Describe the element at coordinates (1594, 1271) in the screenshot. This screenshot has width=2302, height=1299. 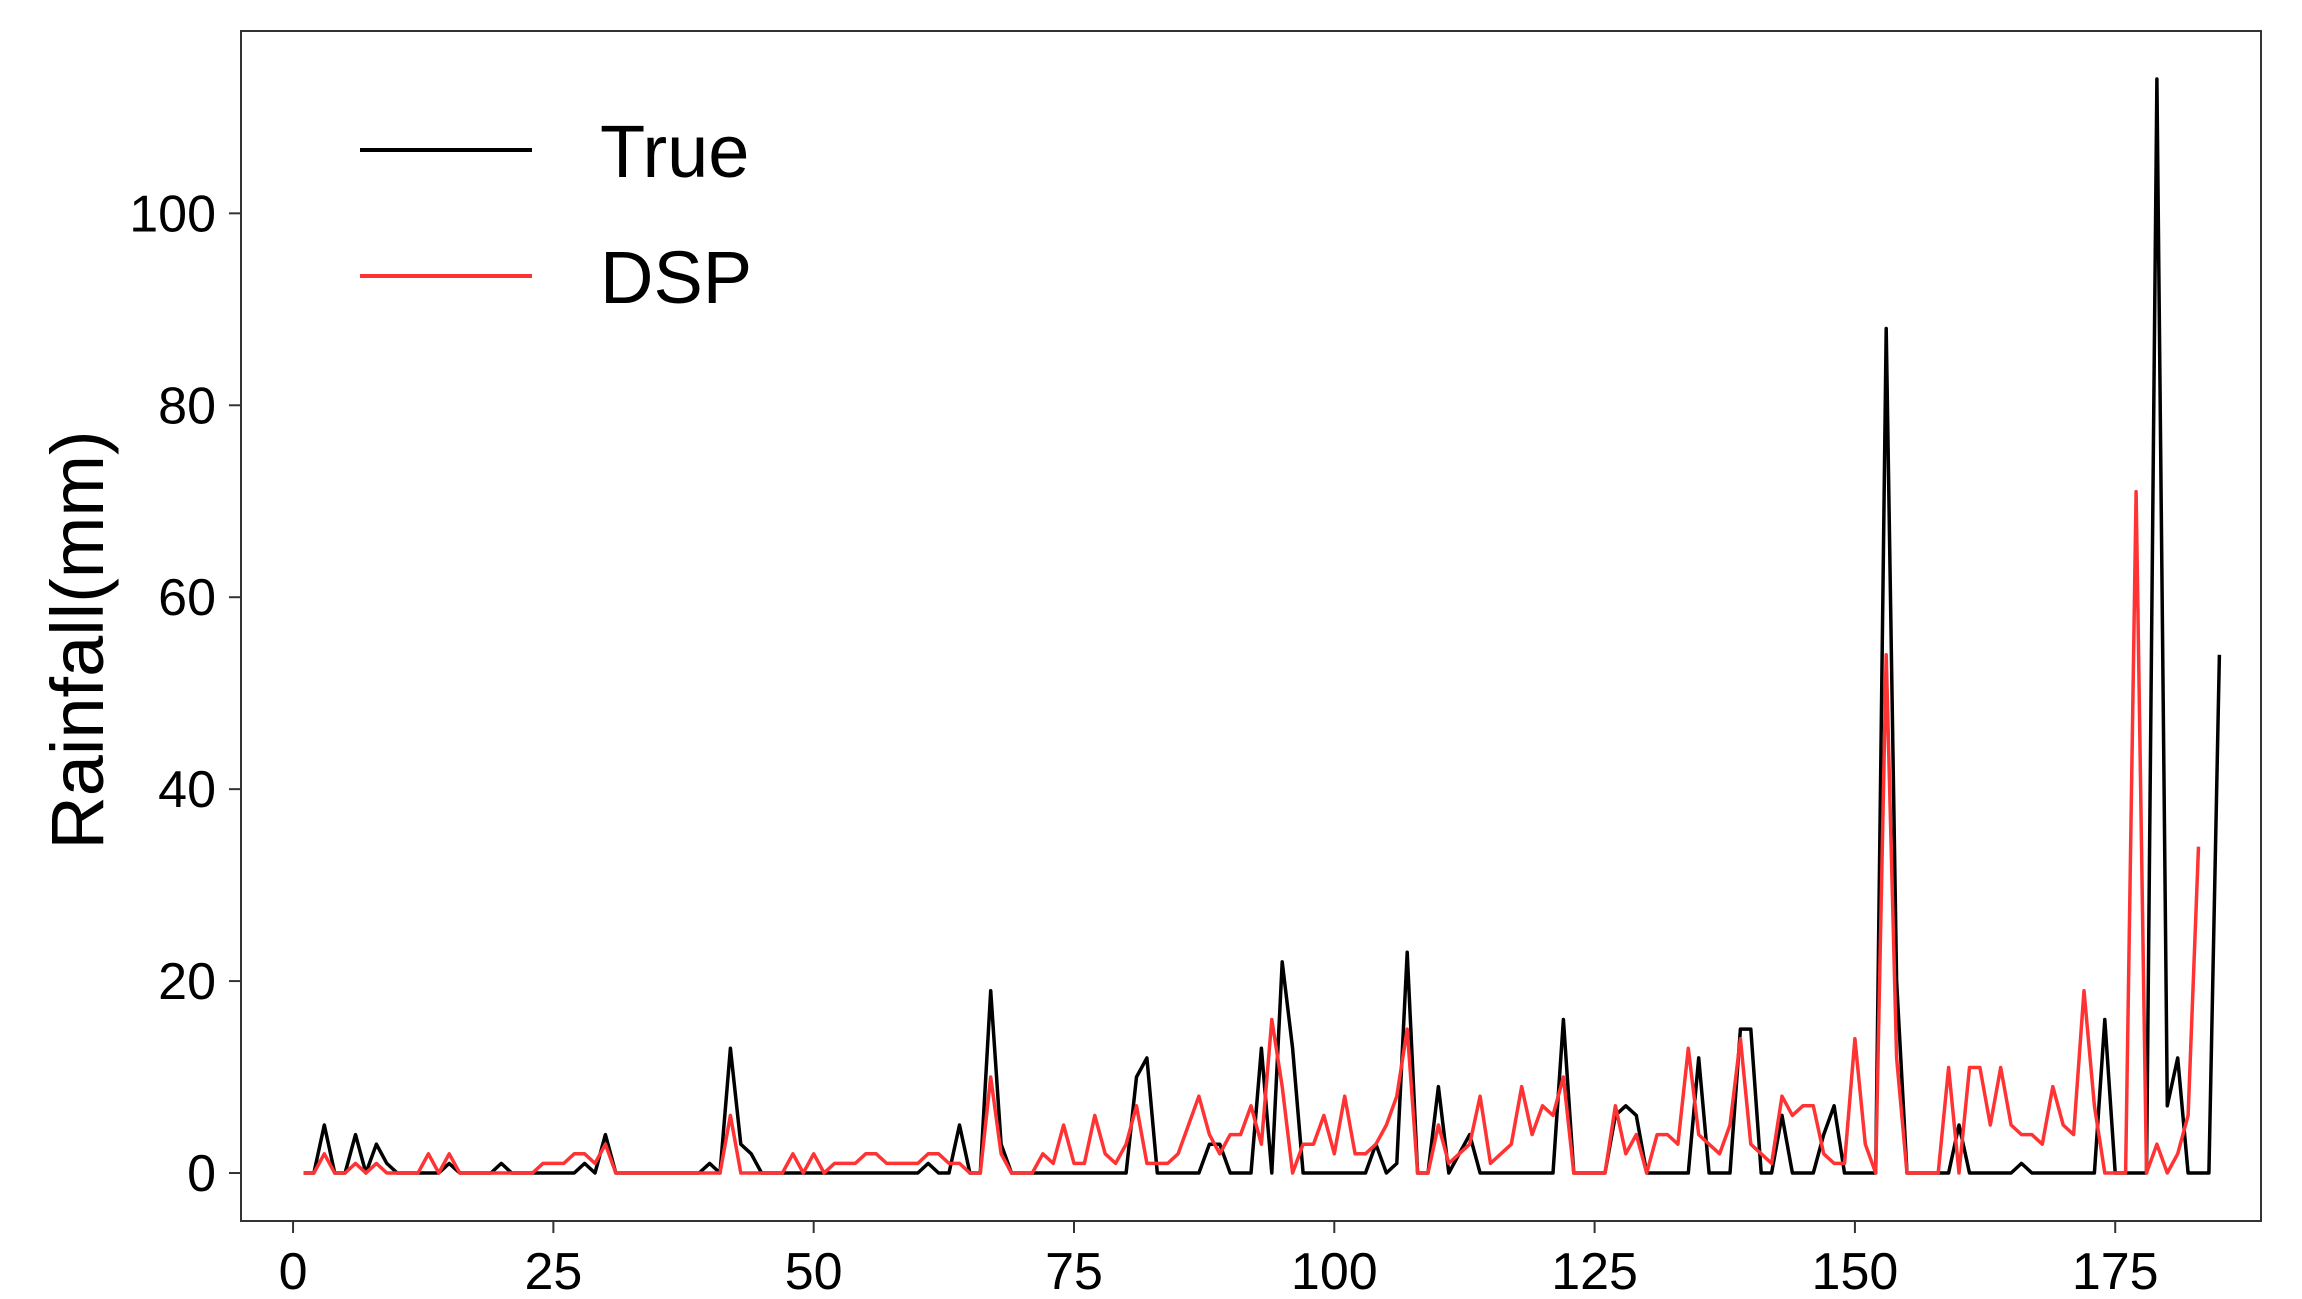
I see `x-tick-label: 125` at that location.